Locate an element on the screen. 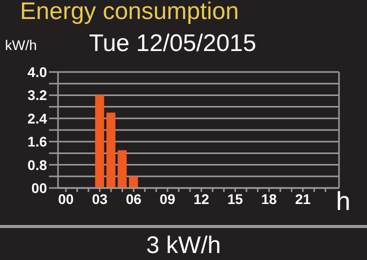 This screenshot has width=367, height=260. y-tick-label: 0.8 is located at coordinates (38, 164).